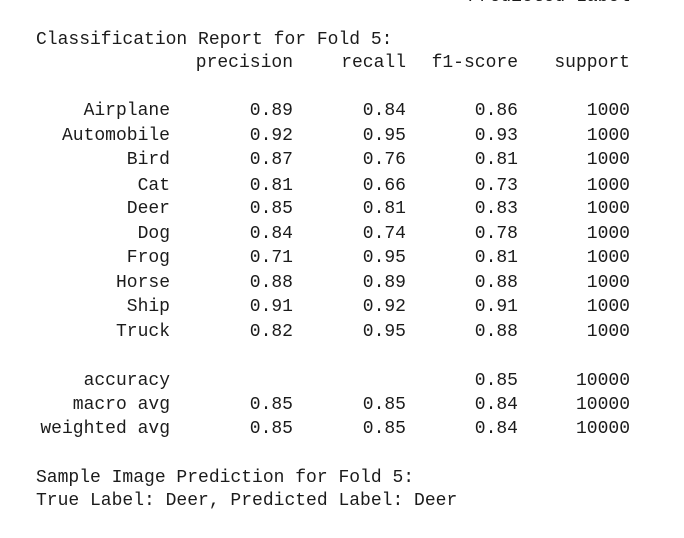 The height and width of the screenshot is (538, 684). I want to click on cell-value: 0.76, so click(384, 160).